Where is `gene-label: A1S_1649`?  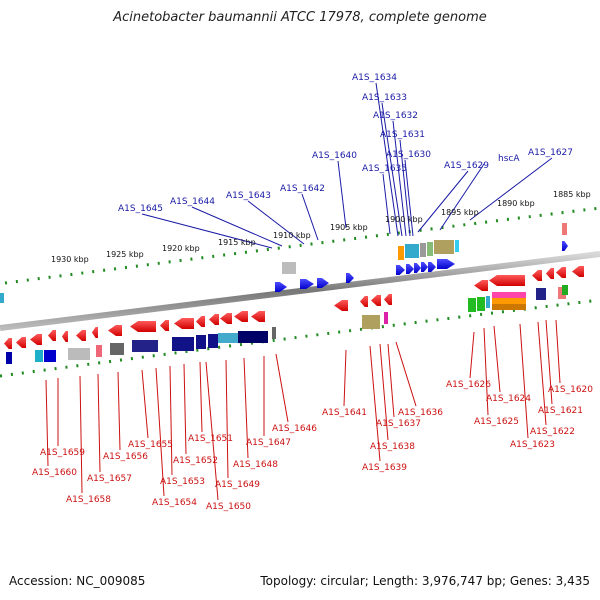 gene-label: A1S_1649 is located at coordinates (237, 485).